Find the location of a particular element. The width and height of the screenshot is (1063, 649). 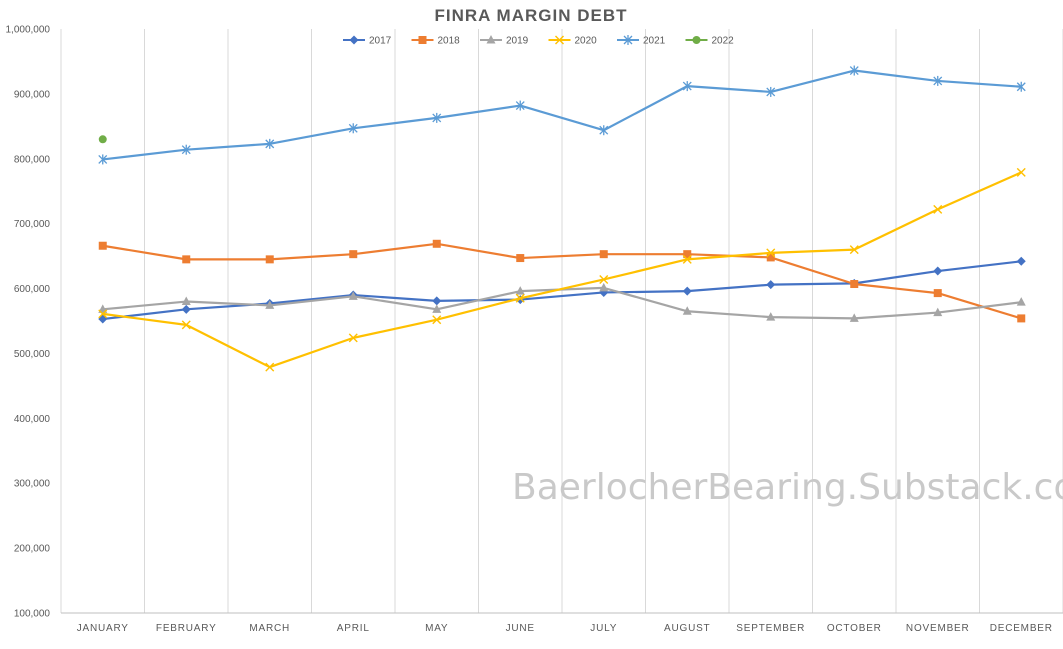

legend-label: 2020 is located at coordinates (586, 41).